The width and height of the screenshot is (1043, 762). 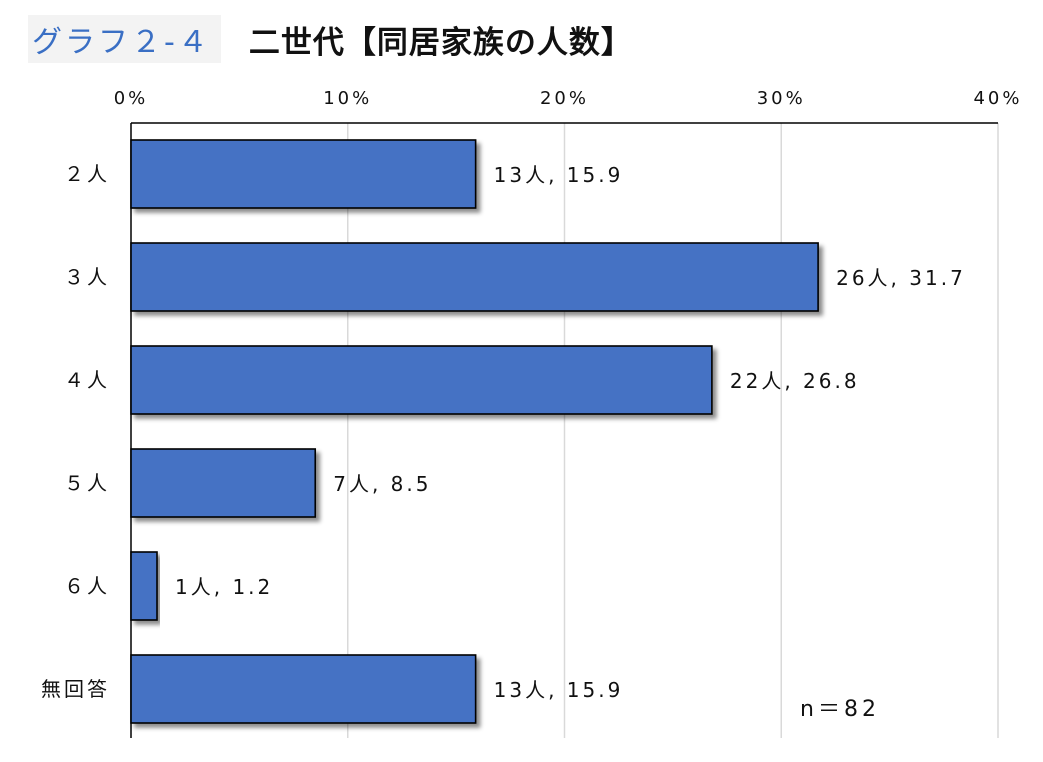 What do you see at coordinates (87, 277) in the screenshot?
I see `category-label: ３人` at bounding box center [87, 277].